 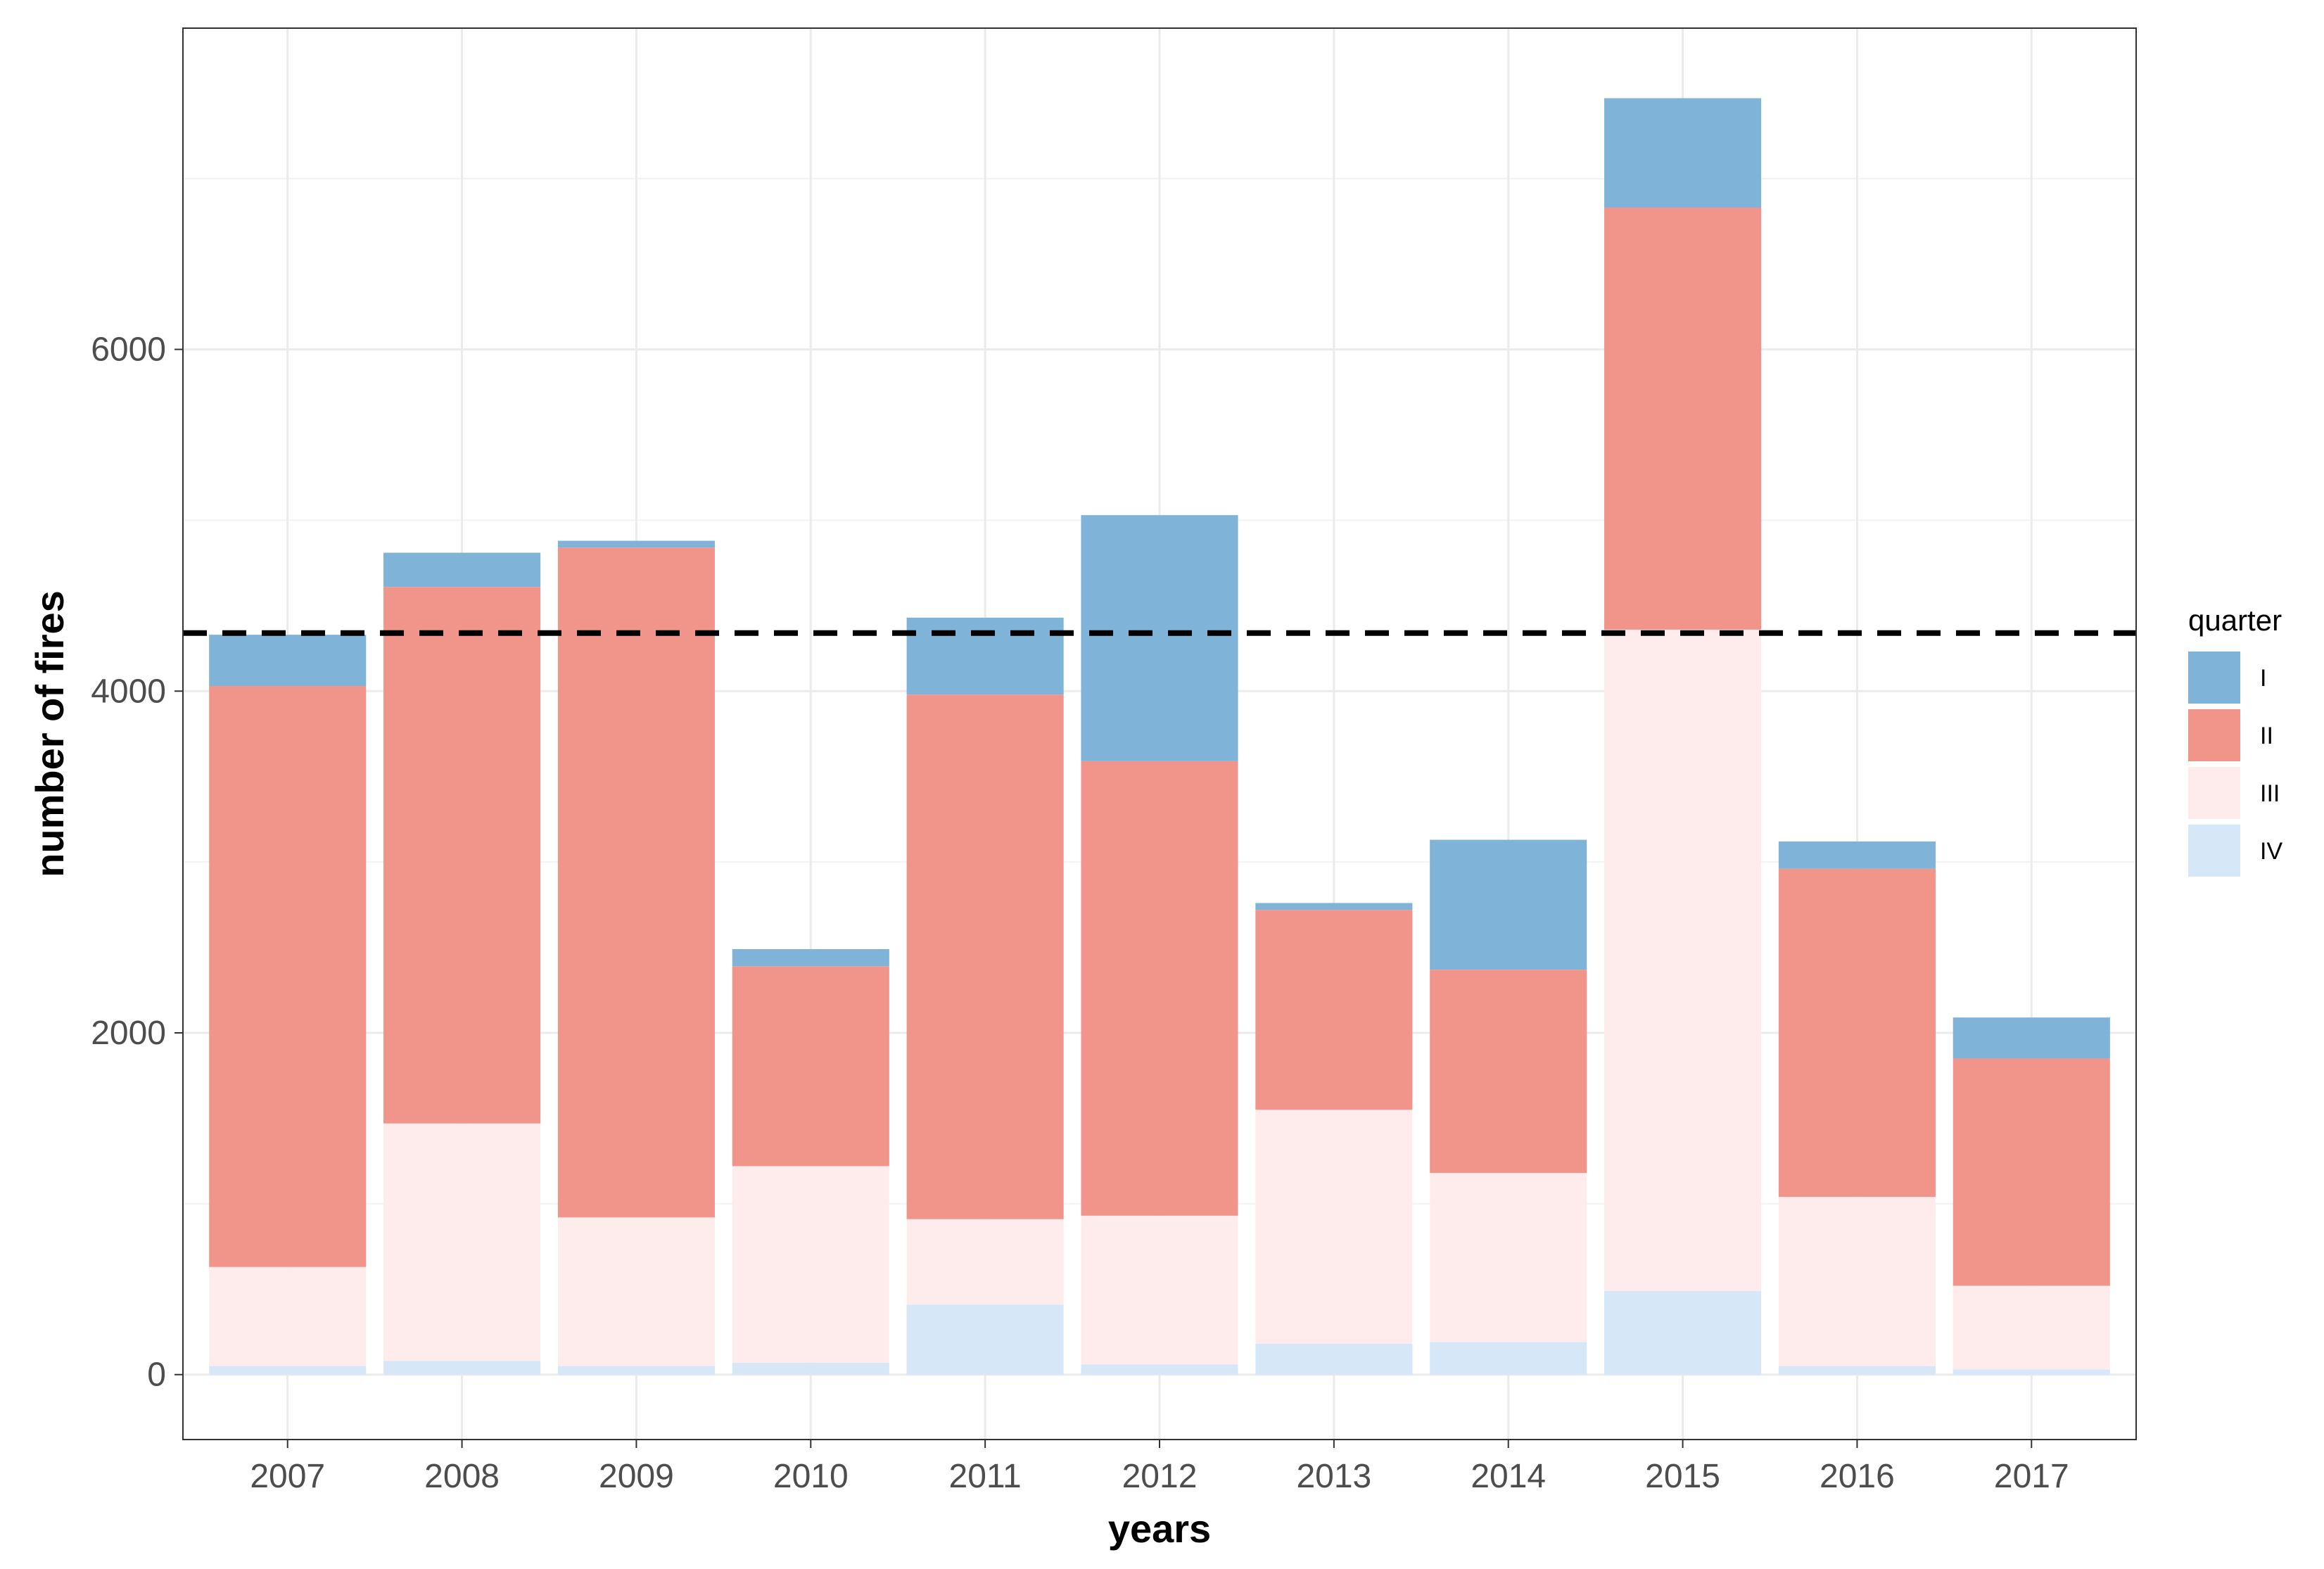 I want to click on bar-2015-quarter-IV, so click(x=1683, y=1332).